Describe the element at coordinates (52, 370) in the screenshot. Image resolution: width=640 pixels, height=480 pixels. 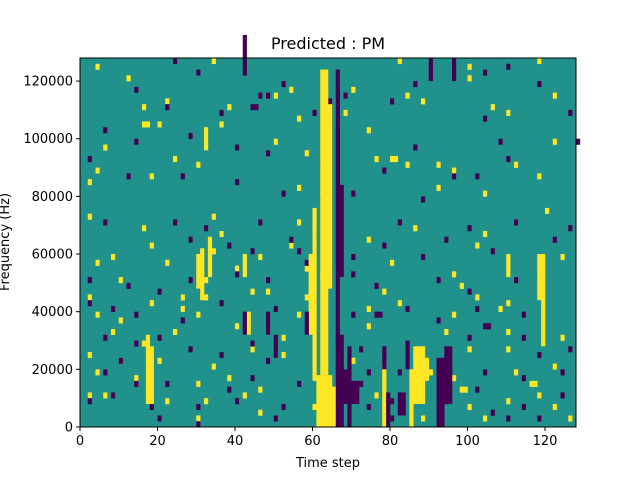
I see `y-tick-label: 20000` at that location.